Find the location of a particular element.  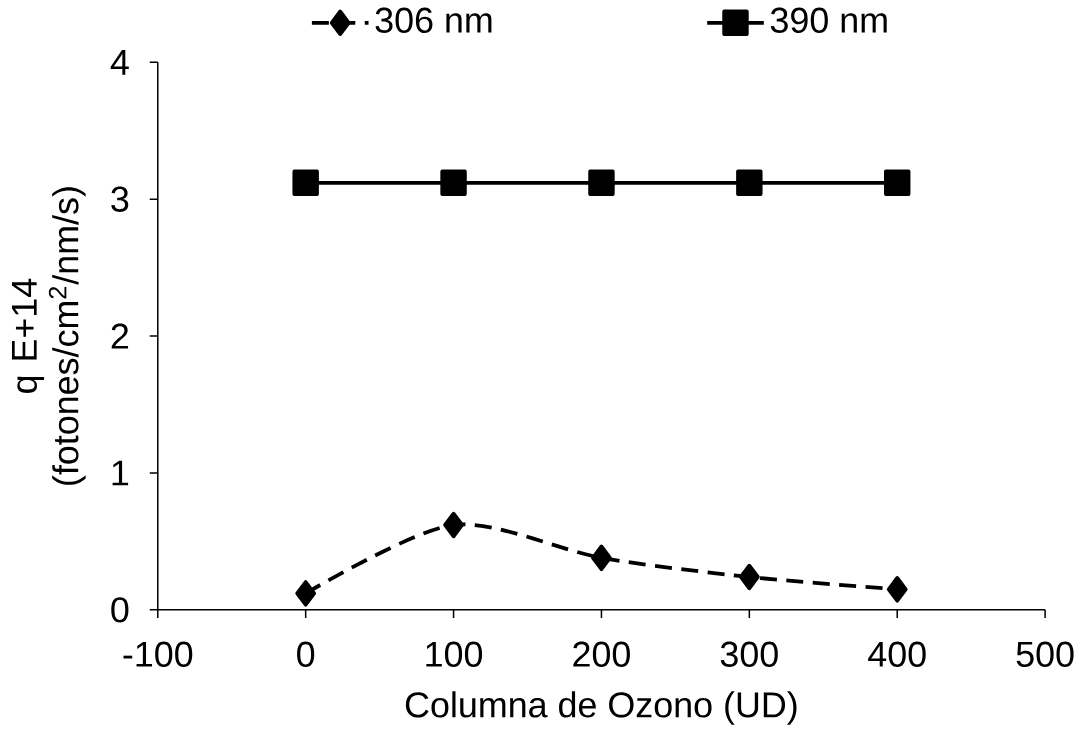

x-axis-title: Columna de Ozono (UD) is located at coordinates (601, 708).